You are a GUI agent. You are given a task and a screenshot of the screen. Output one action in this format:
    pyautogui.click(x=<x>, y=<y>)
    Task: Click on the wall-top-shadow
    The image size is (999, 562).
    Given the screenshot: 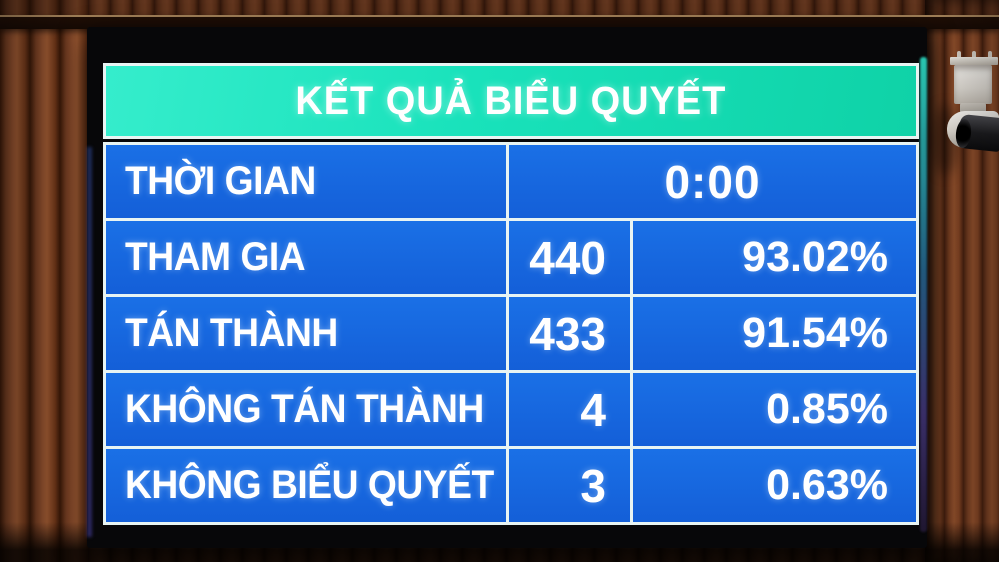 What is the action you would take?
    pyautogui.click(x=499, y=8)
    